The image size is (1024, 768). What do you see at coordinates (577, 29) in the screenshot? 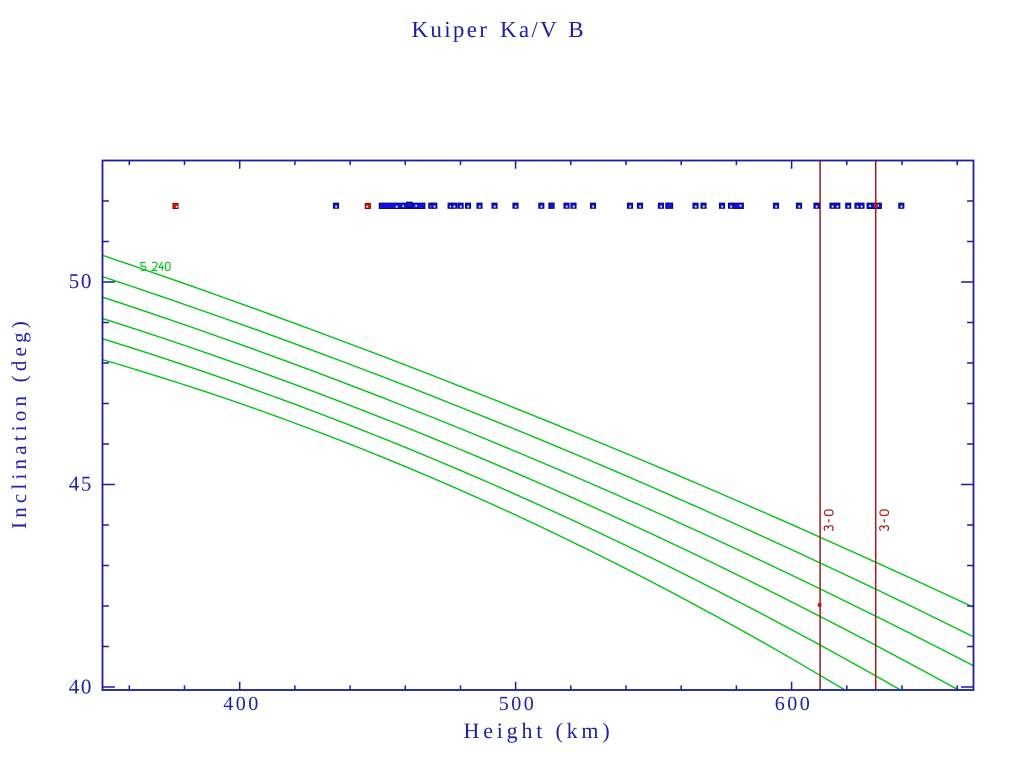
I see `svg-text: B` at bounding box center [577, 29].